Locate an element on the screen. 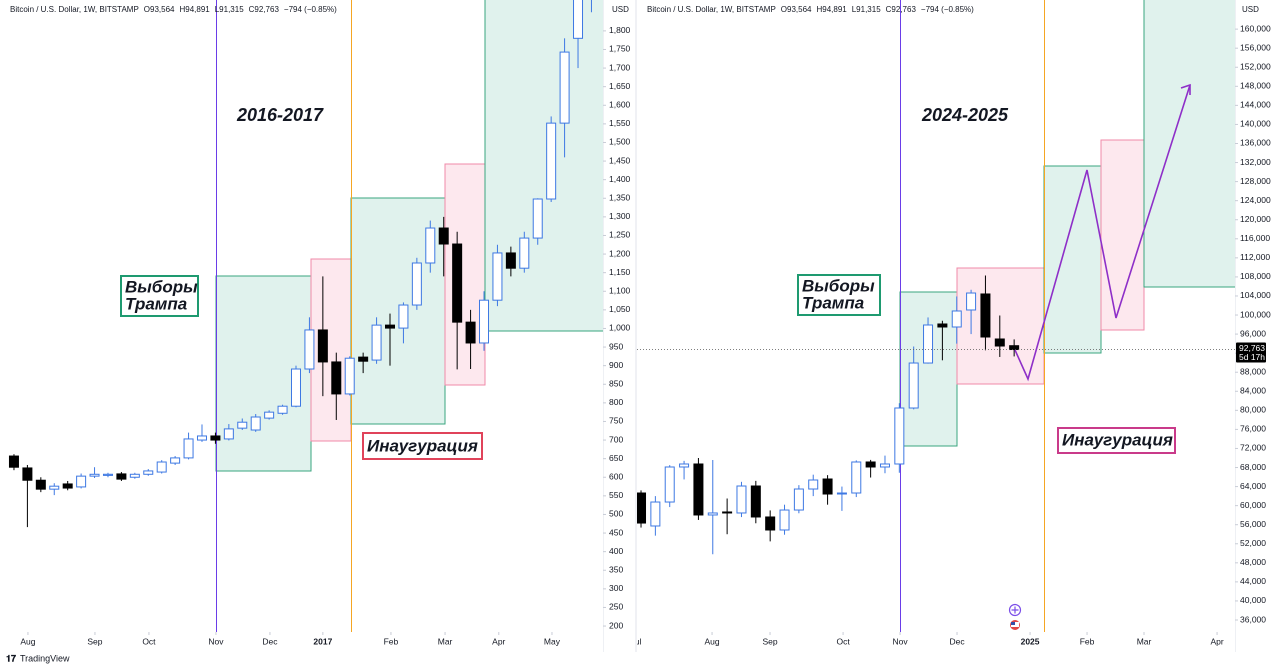 This screenshot has width=1280, height=670. x-tick-label: Dec is located at coordinates (957, 641).